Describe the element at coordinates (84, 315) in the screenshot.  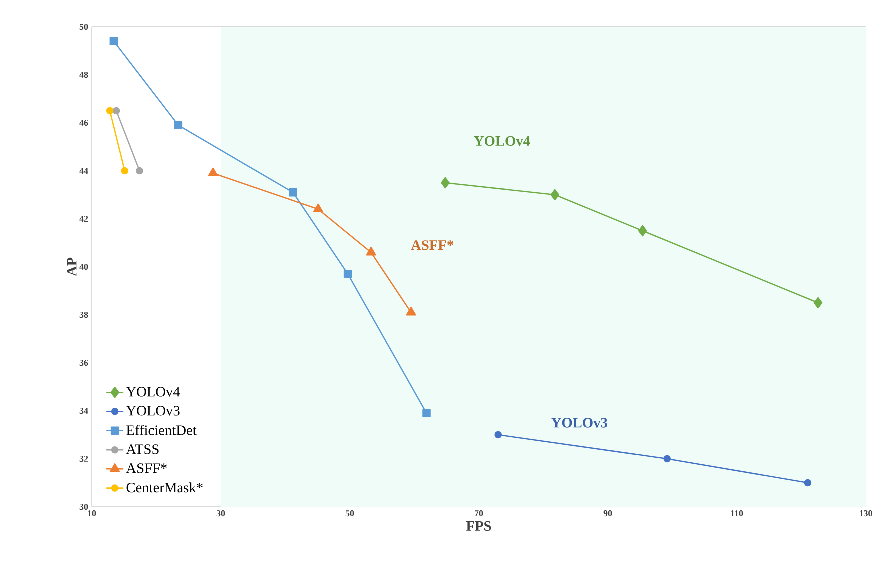
I see `y-tick-label: 38` at that location.